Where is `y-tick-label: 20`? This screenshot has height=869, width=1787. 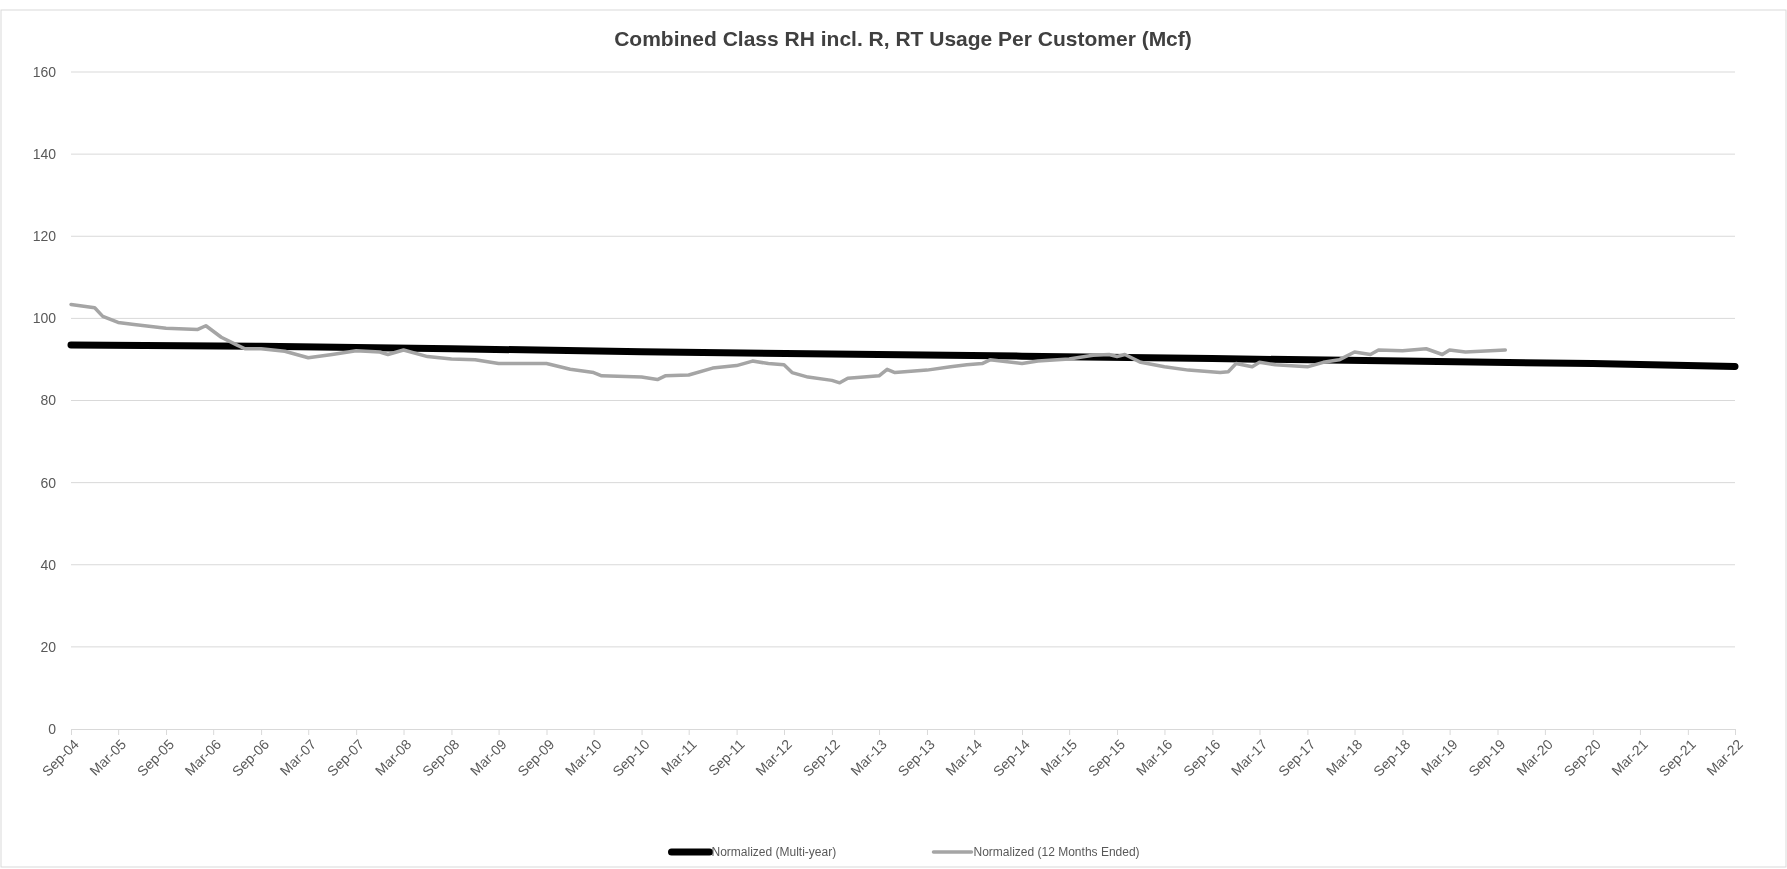 y-tick-label: 20 is located at coordinates (48, 646).